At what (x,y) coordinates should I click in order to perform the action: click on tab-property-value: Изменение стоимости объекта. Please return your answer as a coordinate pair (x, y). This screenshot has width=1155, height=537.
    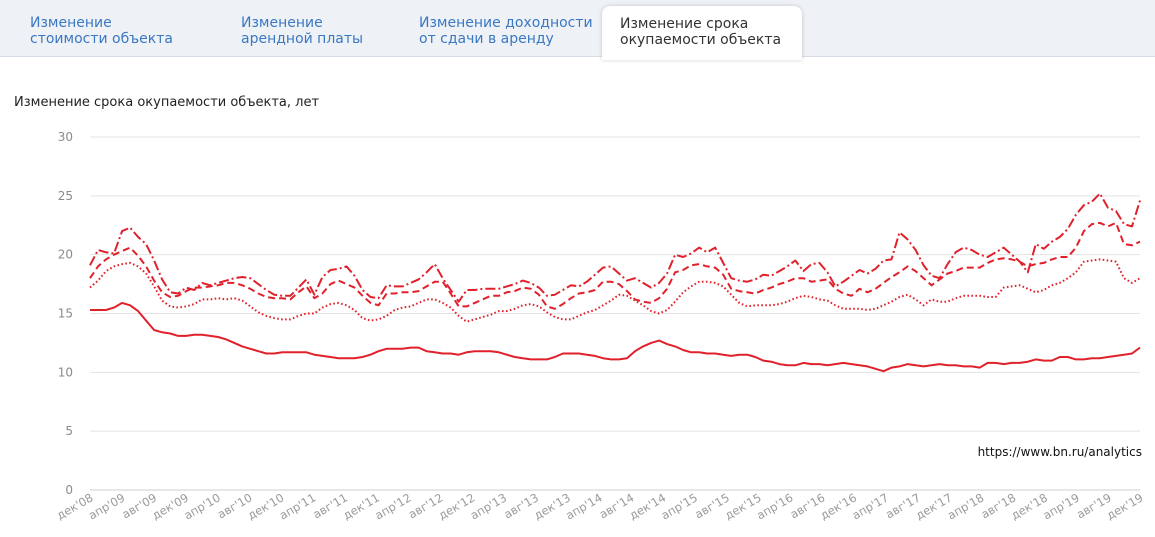
    Looking at the image, I should click on (101, 31).